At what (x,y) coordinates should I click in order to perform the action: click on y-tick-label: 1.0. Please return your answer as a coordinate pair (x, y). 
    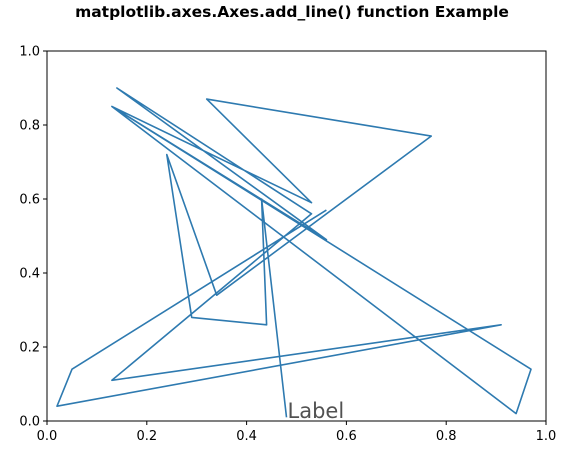
    Looking at the image, I should click on (29, 52).